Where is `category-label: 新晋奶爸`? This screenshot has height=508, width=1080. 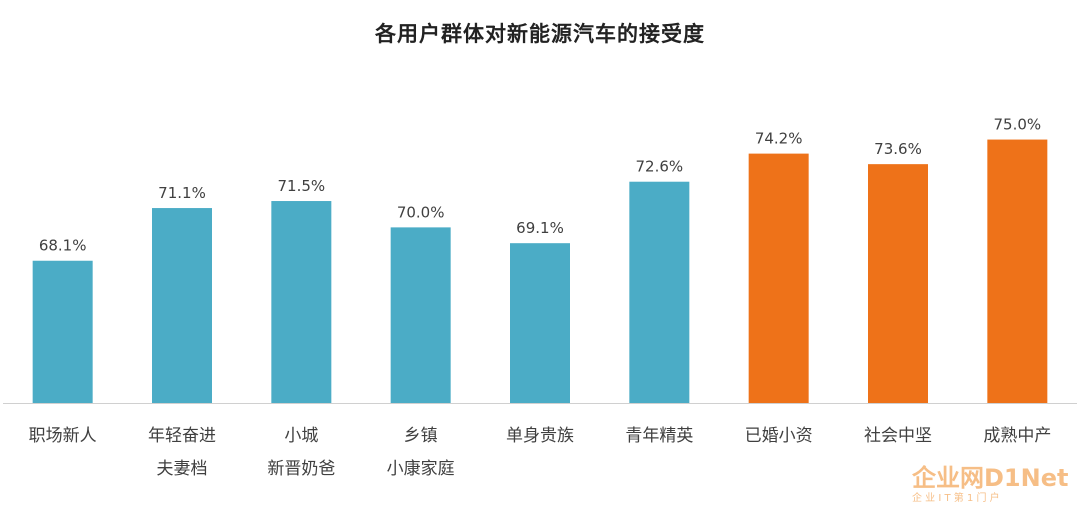
category-label: 新晋奶爸 is located at coordinates (301, 469).